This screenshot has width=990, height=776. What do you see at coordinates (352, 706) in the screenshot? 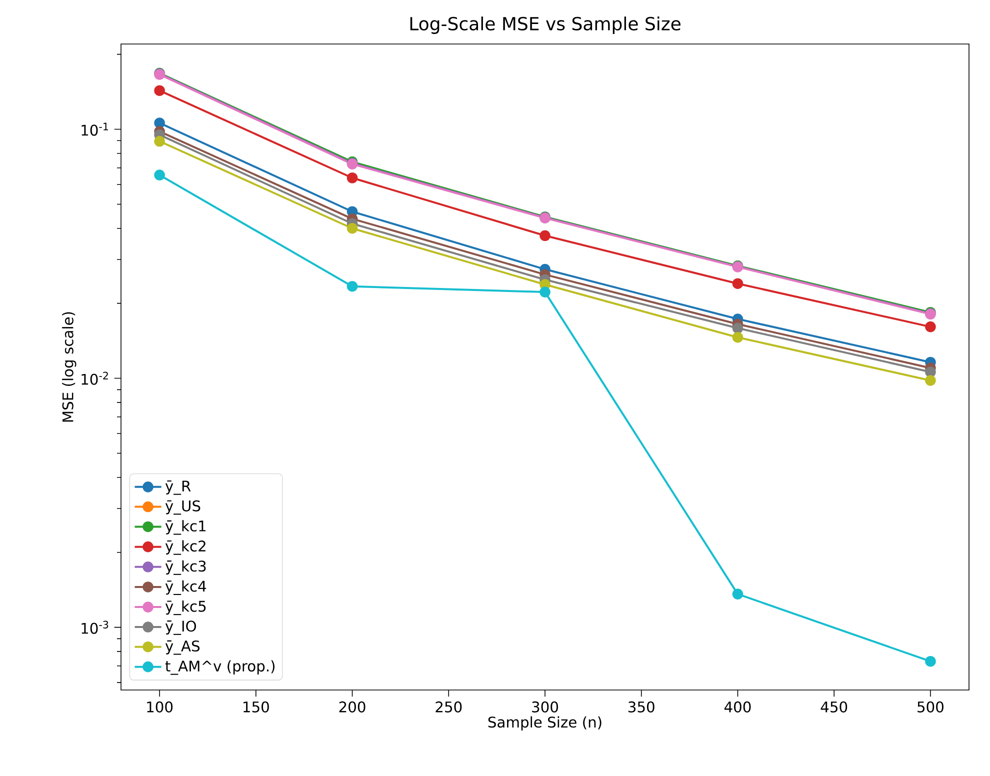
I see `x-tick-label: 200` at bounding box center [352, 706].